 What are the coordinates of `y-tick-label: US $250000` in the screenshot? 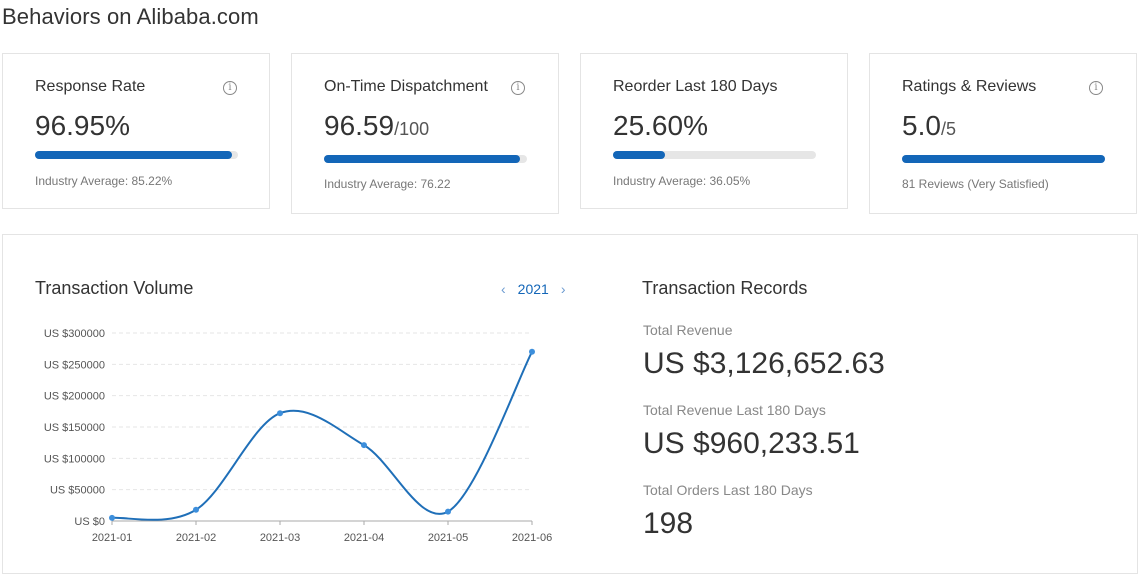 It's located at (74, 365).